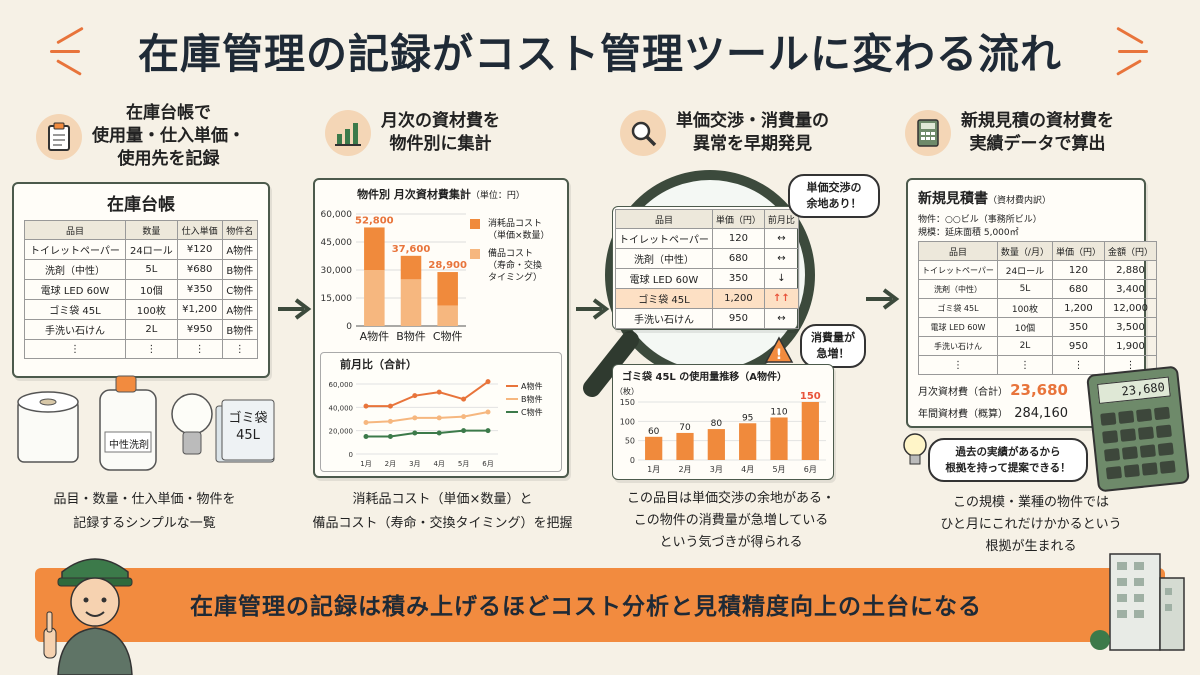 The image size is (1200, 675). What do you see at coordinates (141, 249) in the screenshot?
I see `table-row: トイレットペーパー 24ロール ¥120 A物件` at bounding box center [141, 249].